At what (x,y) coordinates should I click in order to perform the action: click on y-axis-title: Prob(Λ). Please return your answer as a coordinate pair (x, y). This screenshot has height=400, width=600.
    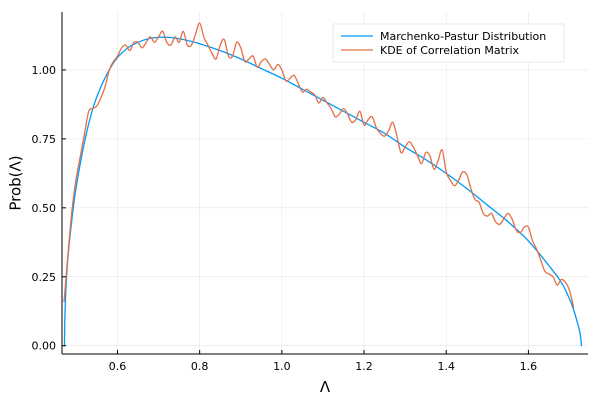
    Looking at the image, I should click on (16, 182).